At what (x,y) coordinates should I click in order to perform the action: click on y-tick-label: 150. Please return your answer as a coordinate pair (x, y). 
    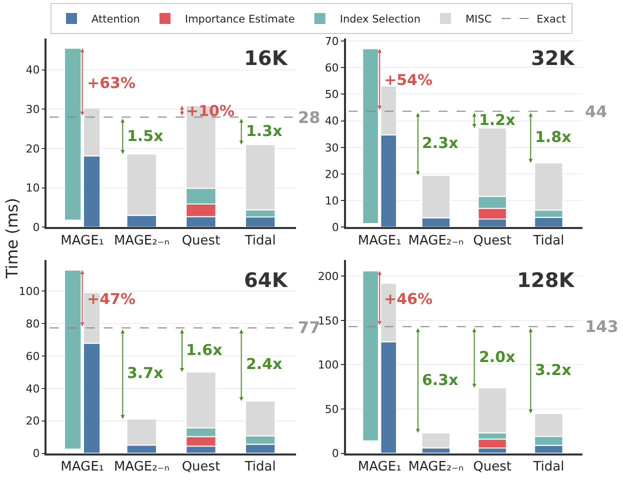
    Looking at the image, I should click on (328, 321).